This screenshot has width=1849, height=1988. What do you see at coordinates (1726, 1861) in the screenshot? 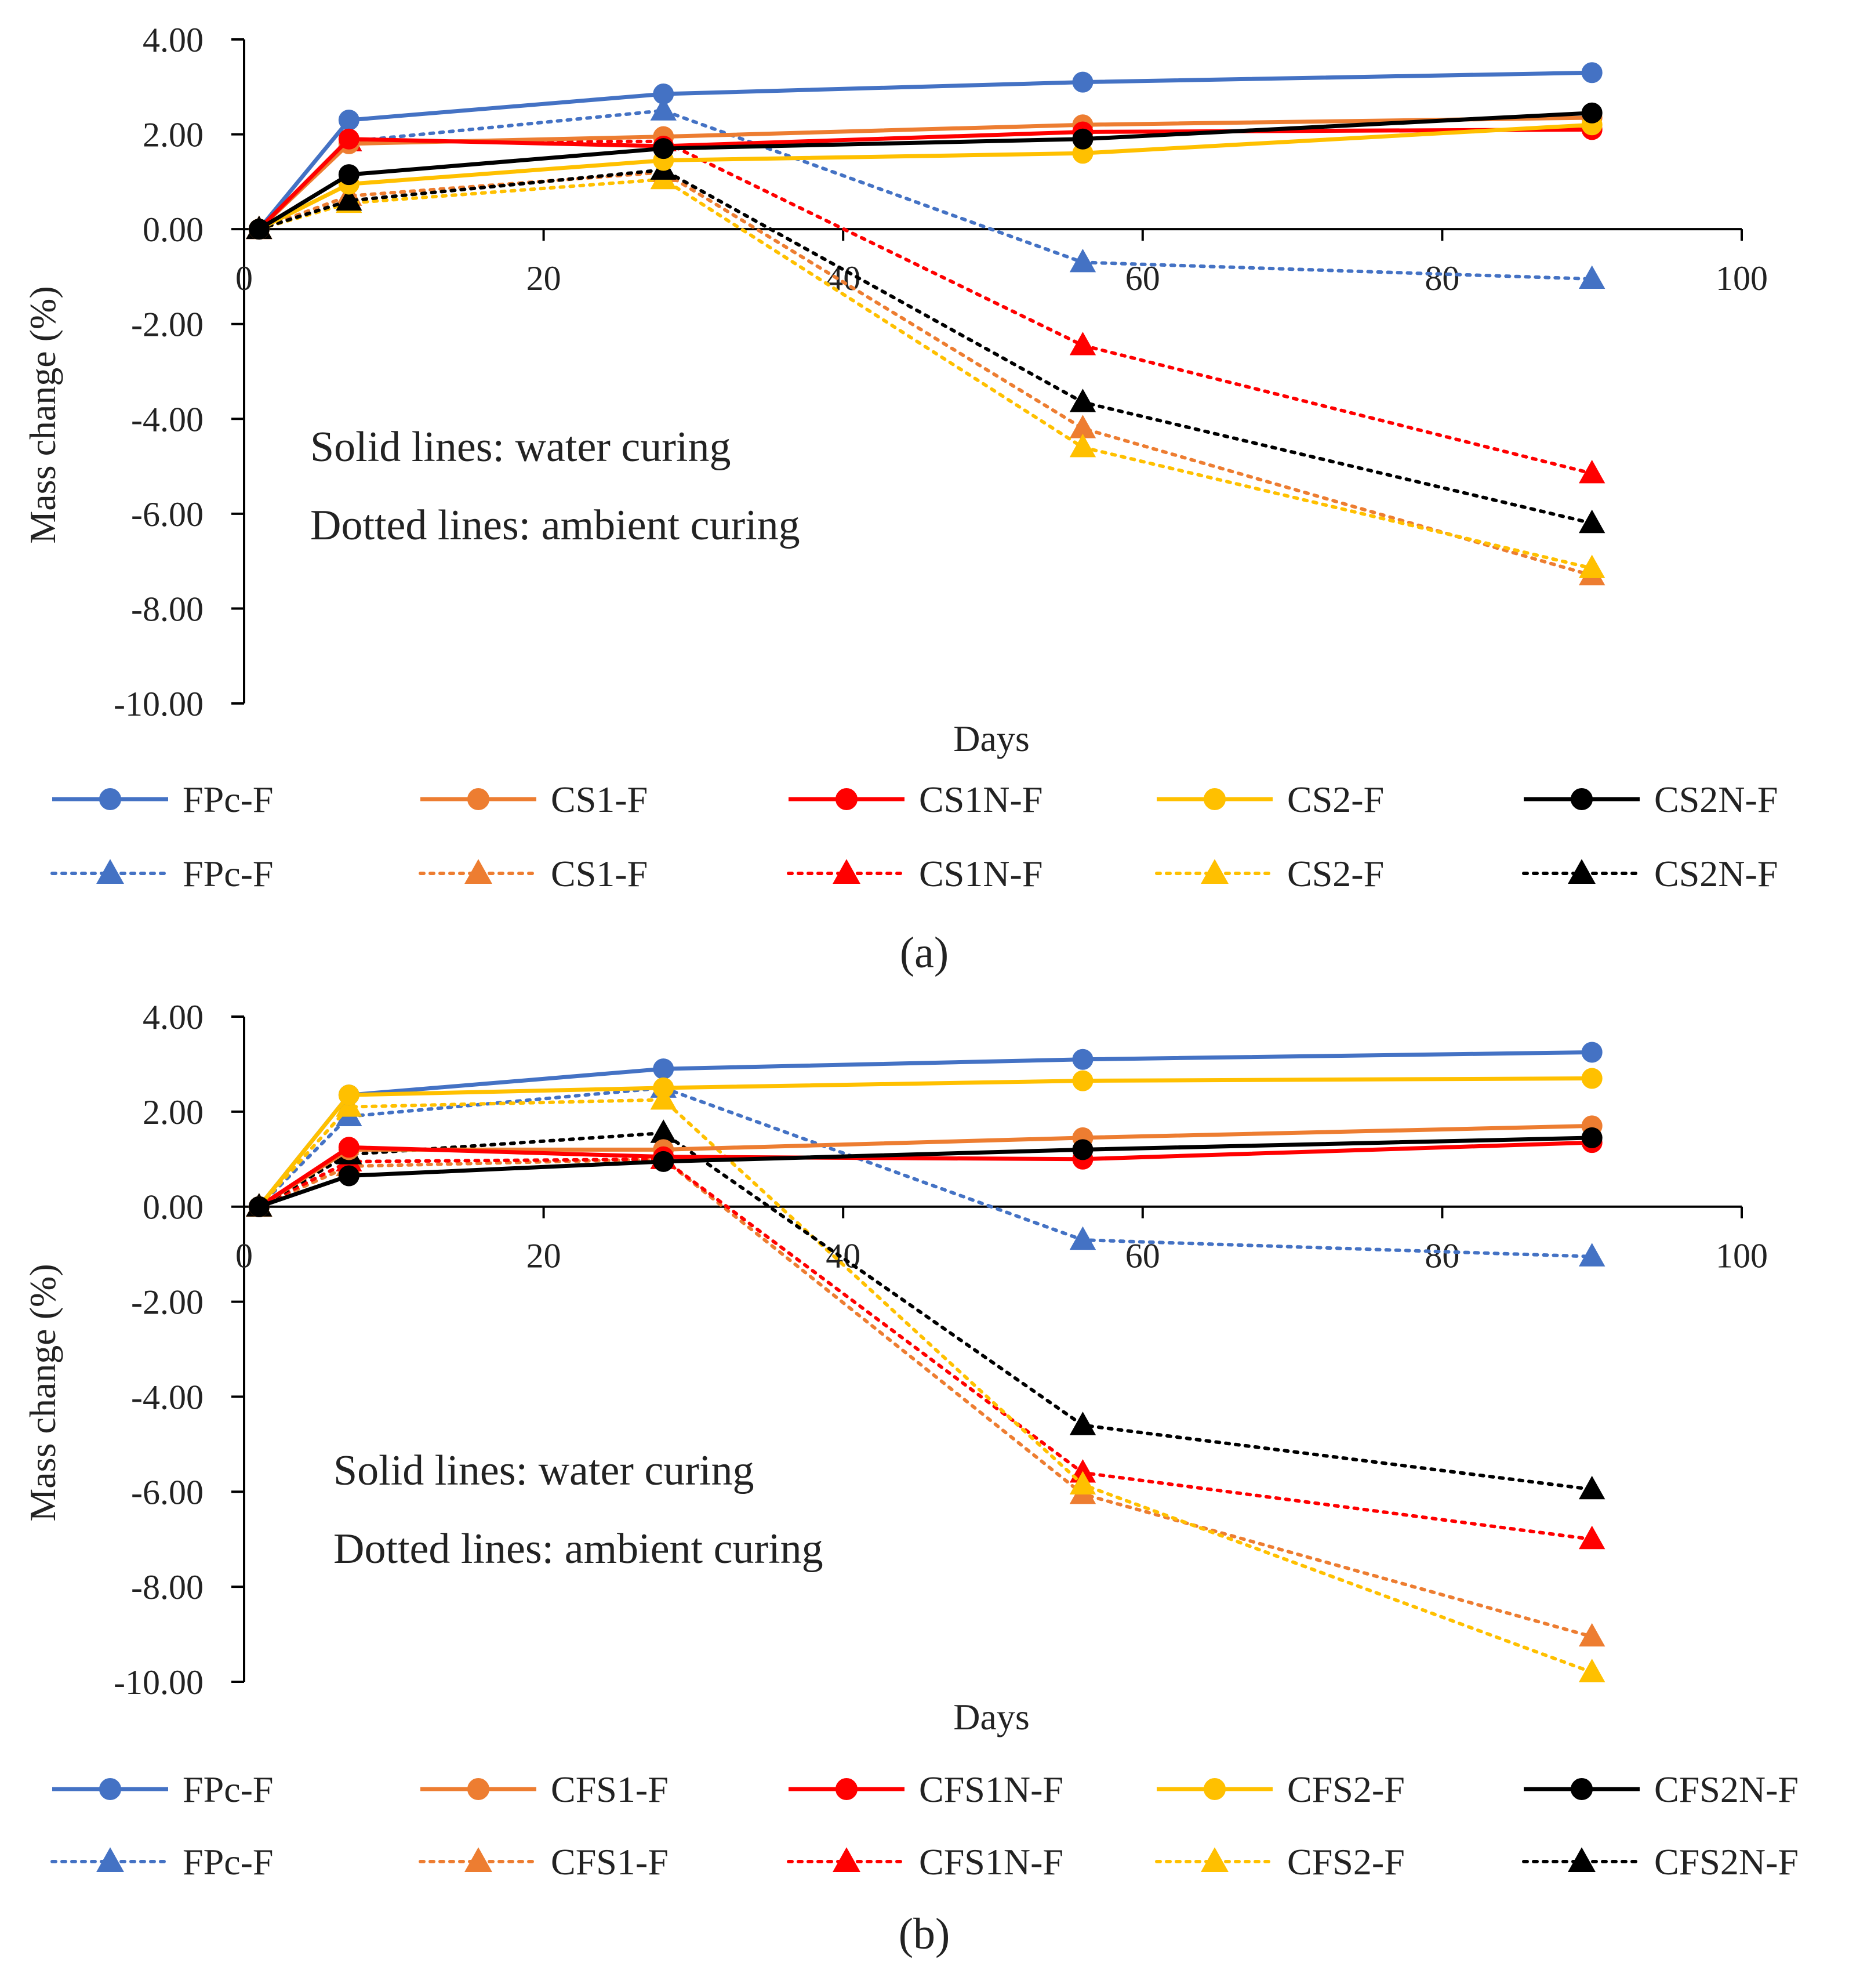
I see `legend-cfs2n-f-ambient-label: CFS2N-F` at bounding box center [1726, 1861].